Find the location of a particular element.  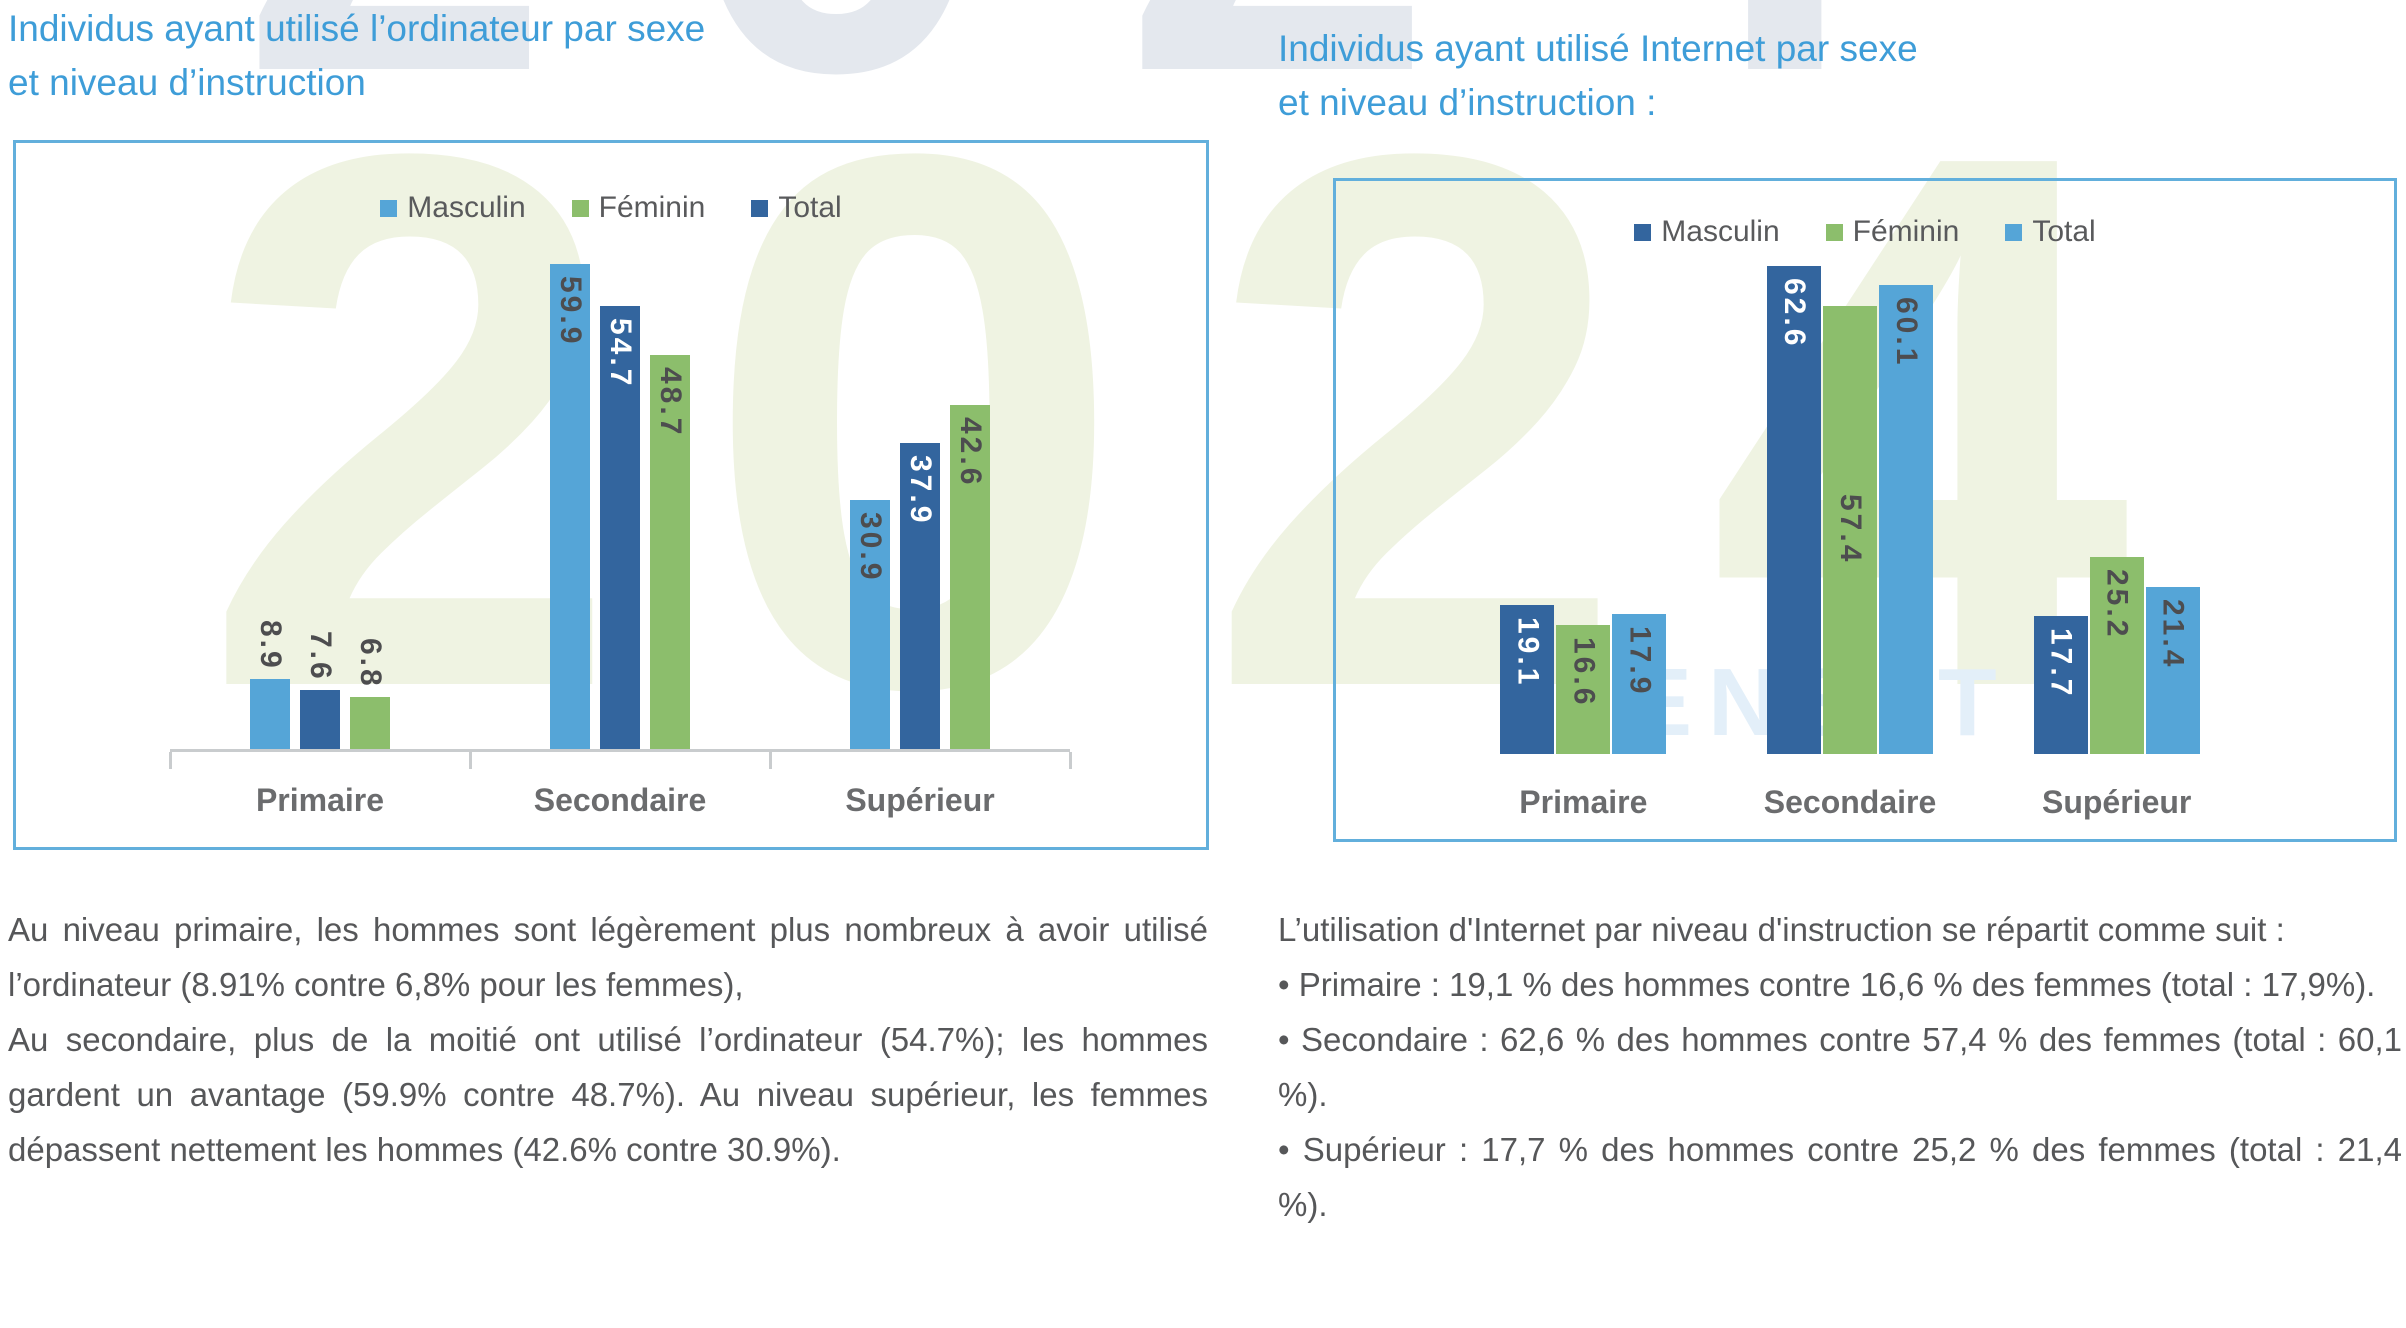

bar-total-primaire: 17.9 is located at coordinates (1639, 684).